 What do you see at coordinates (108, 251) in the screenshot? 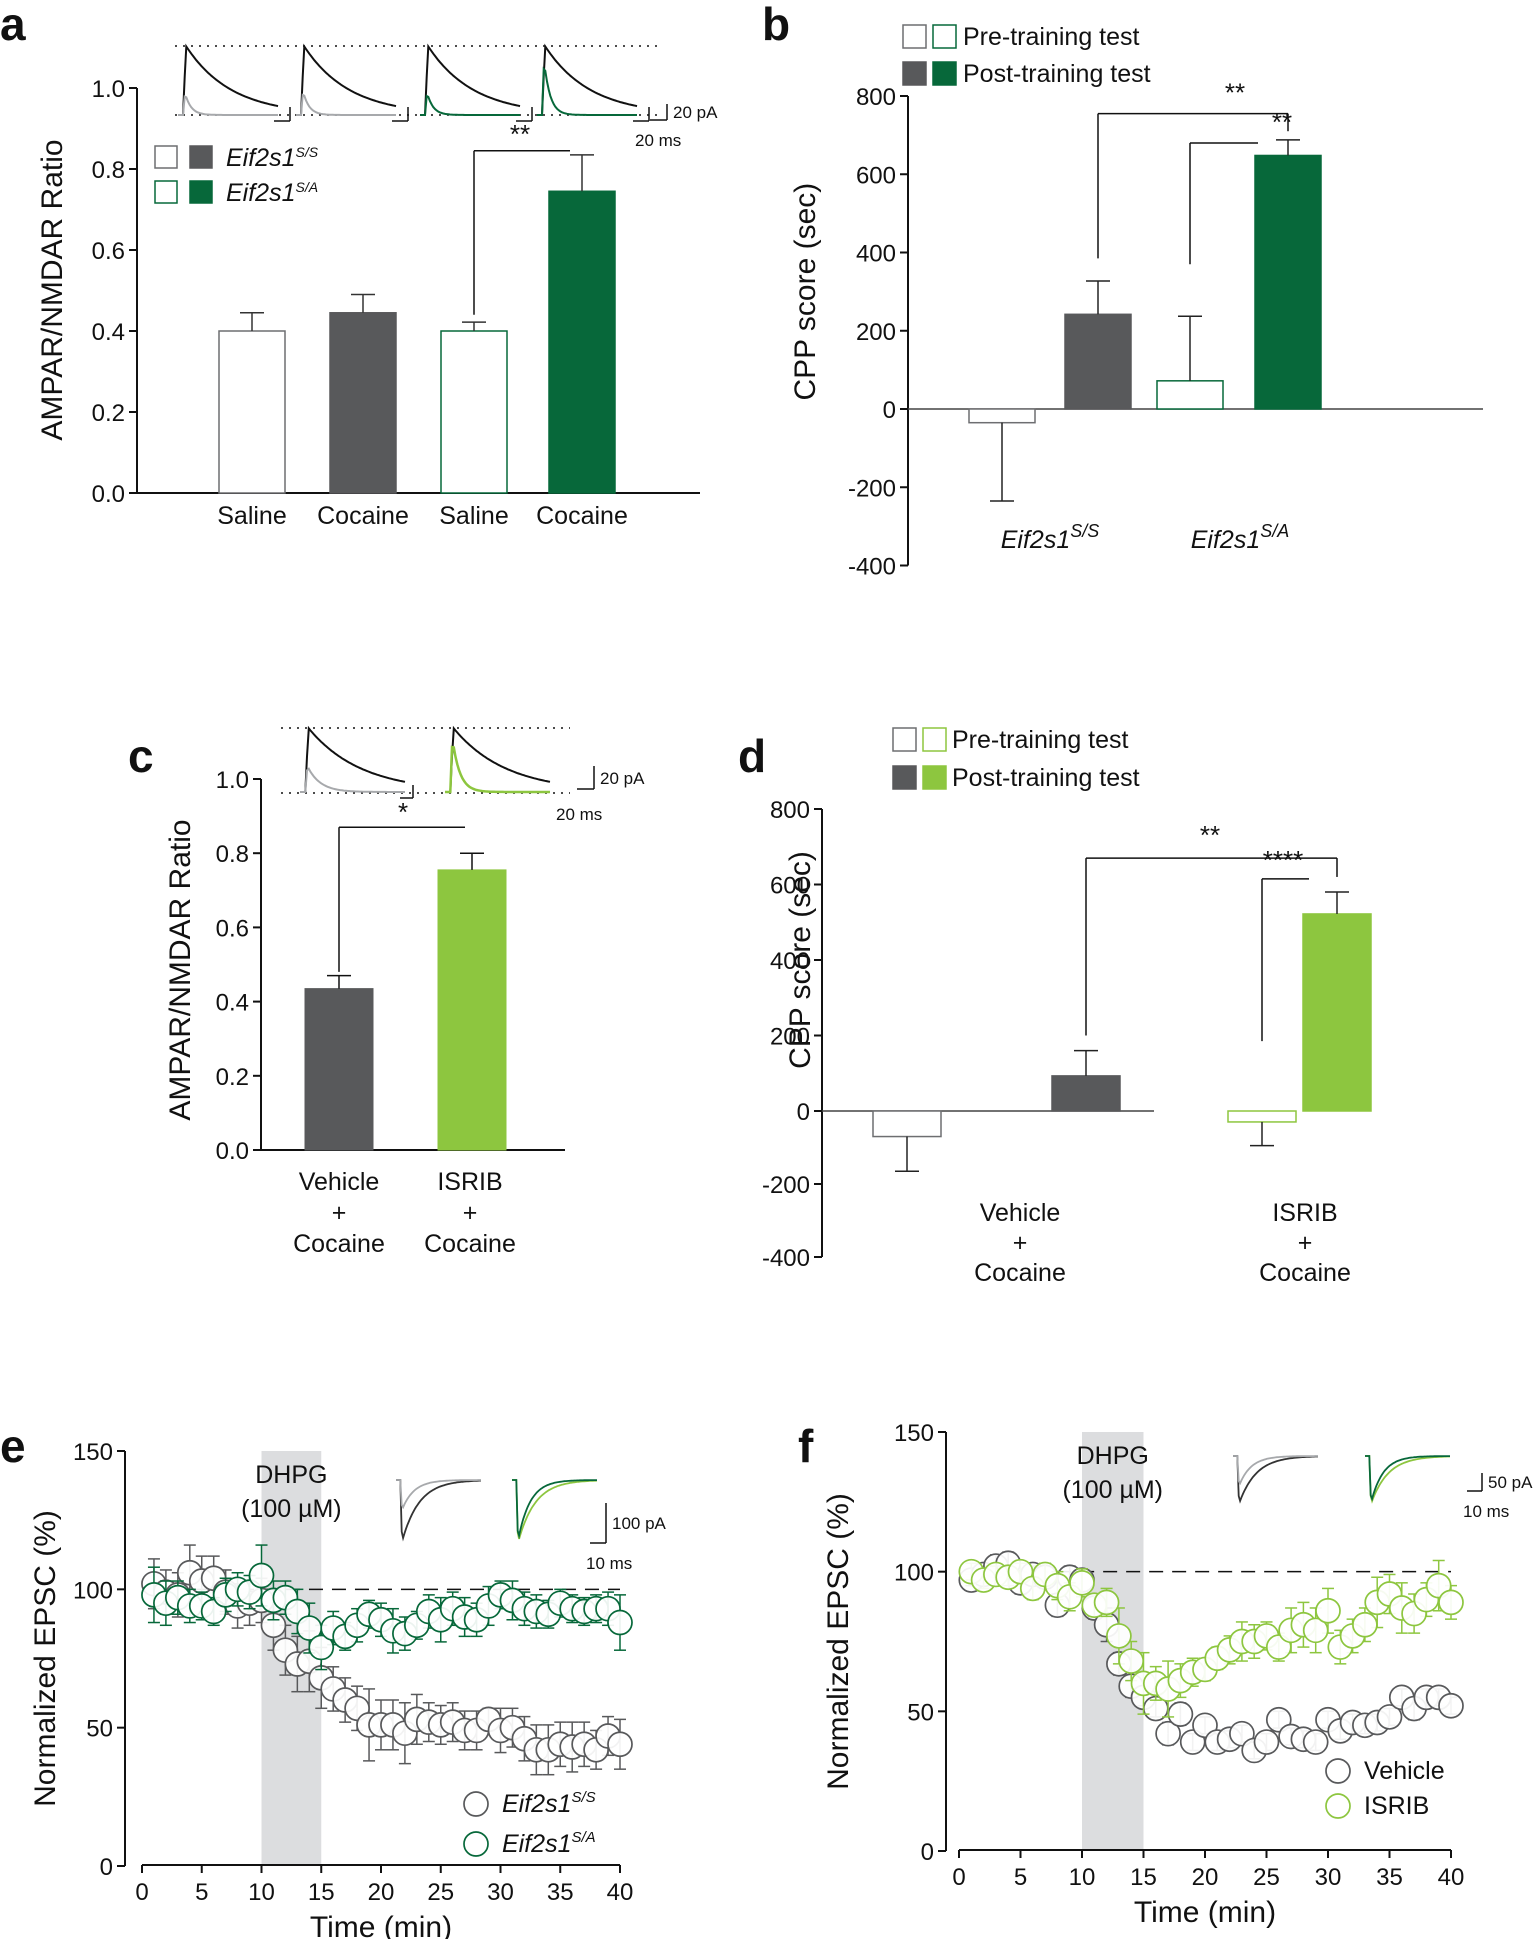
I see `y-tick-label: 0.6` at bounding box center [108, 251].